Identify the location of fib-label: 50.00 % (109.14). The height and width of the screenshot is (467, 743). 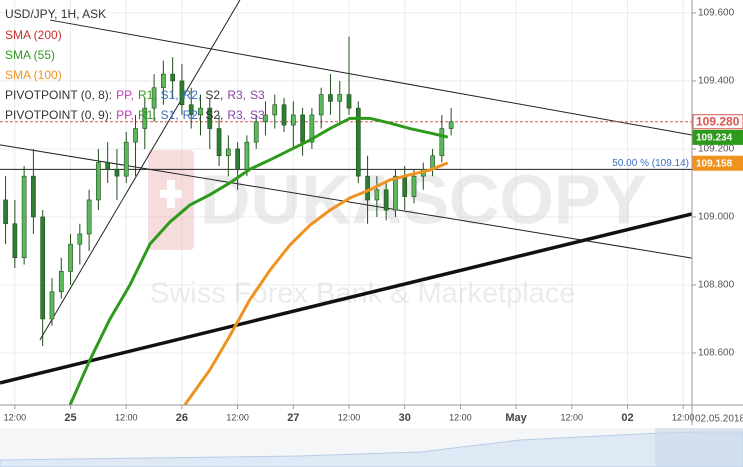
(650, 163).